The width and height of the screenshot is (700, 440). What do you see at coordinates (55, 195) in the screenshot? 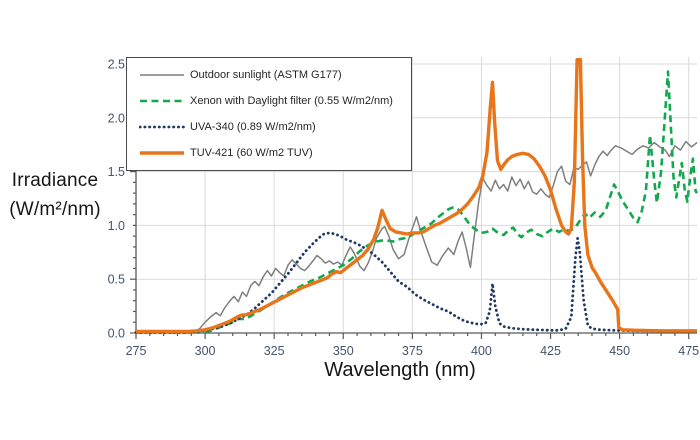
I see `y-axis-title: Irradiance (W/m²/nm)` at bounding box center [55, 195].